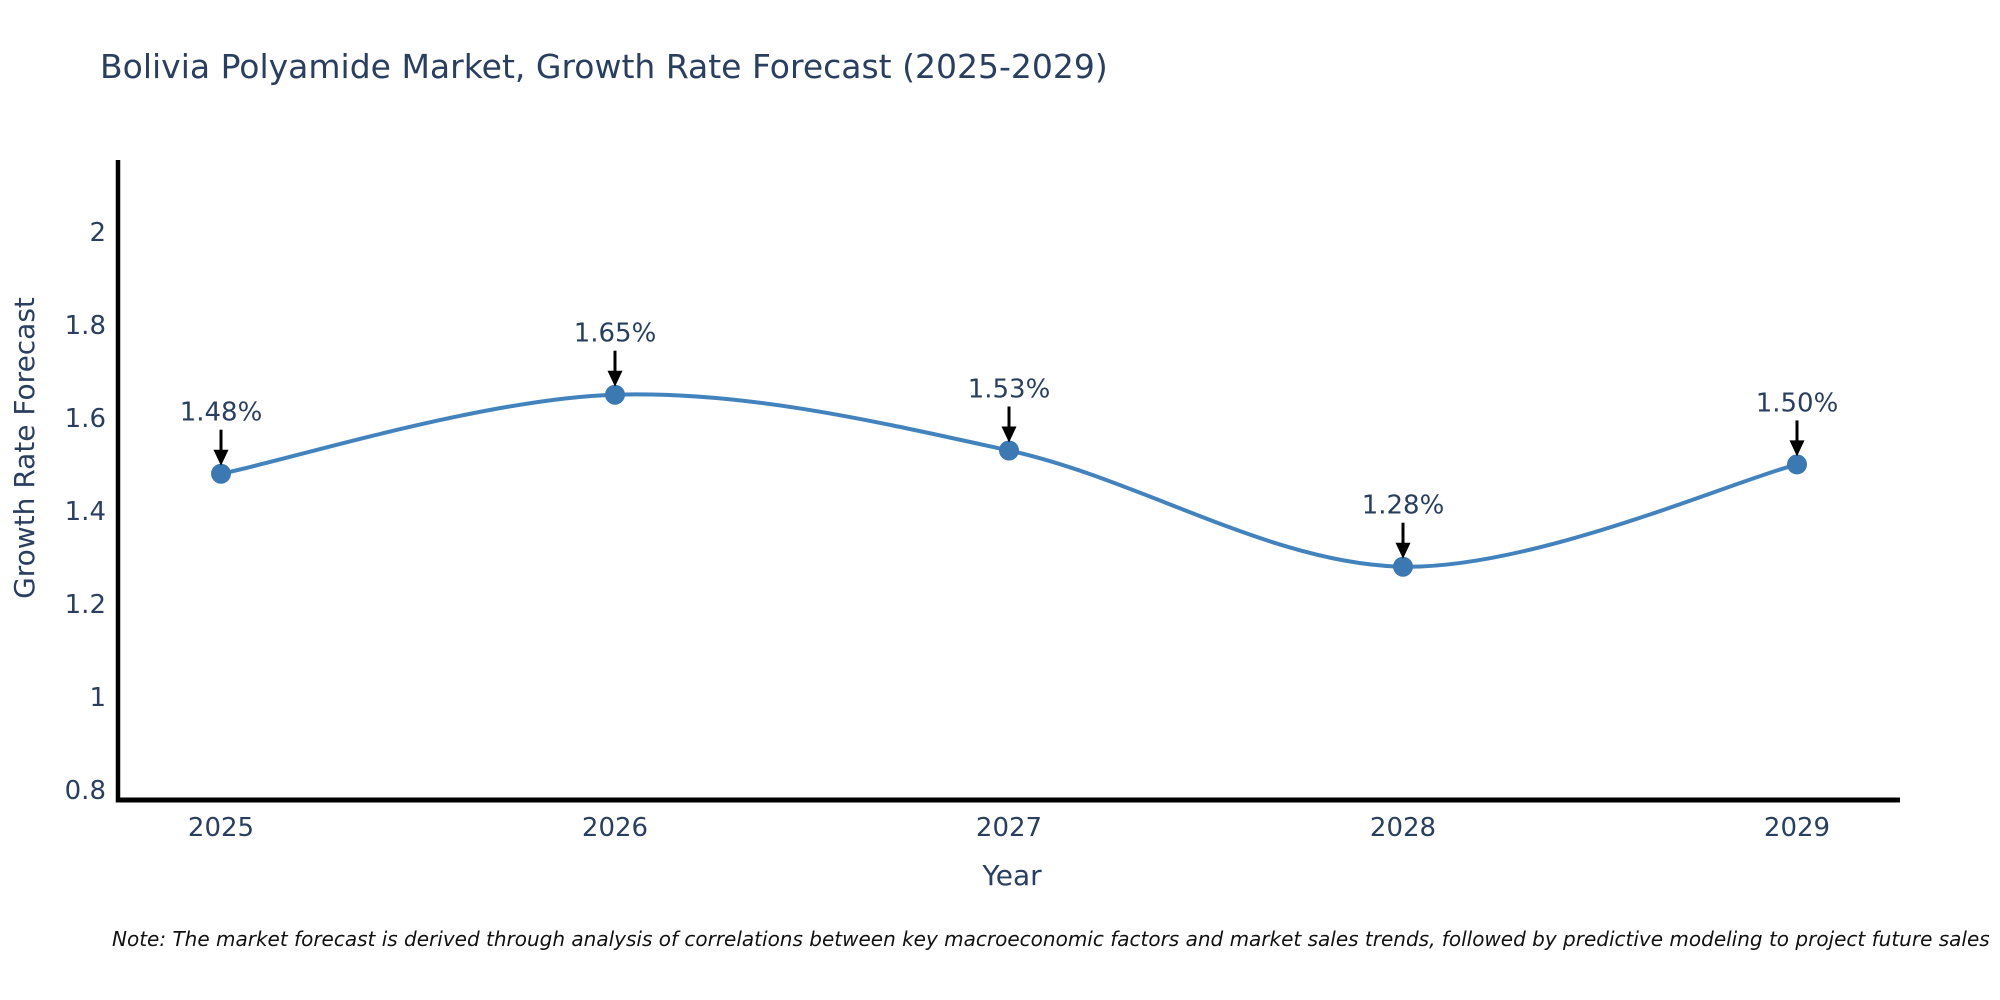 This screenshot has height=1000, width=2000. What do you see at coordinates (1403, 828) in the screenshot?
I see `x-tick-label: 2028` at bounding box center [1403, 828].